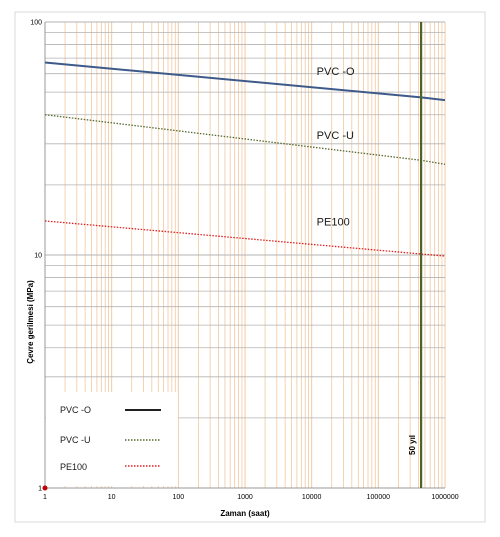 This screenshot has height=537, width=500. I want to click on legend-box, so click(112, 439).